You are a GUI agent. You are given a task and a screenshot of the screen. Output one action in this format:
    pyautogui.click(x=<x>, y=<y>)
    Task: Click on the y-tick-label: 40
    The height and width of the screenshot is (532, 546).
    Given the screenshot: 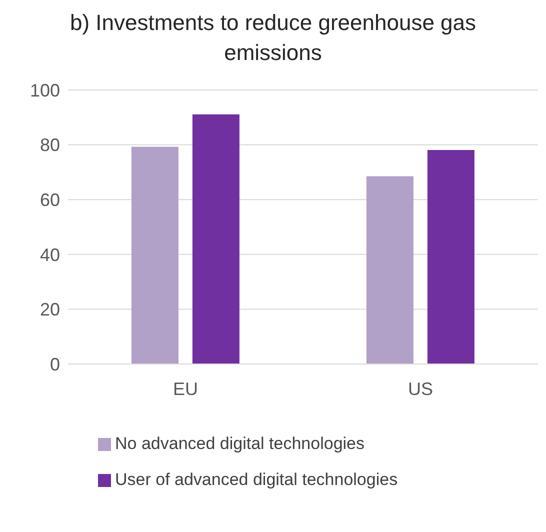 What is the action you would take?
    pyautogui.click(x=50, y=254)
    